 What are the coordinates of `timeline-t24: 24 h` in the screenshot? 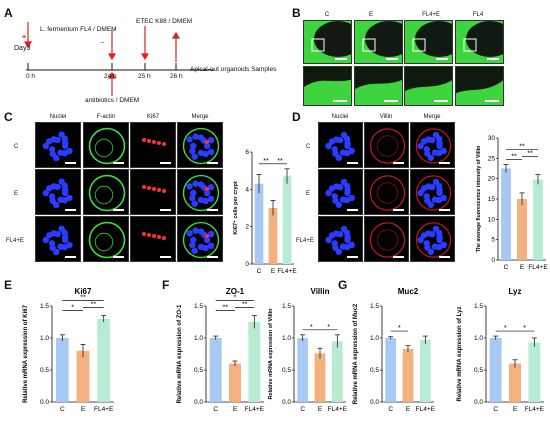 It's located at (110, 76).